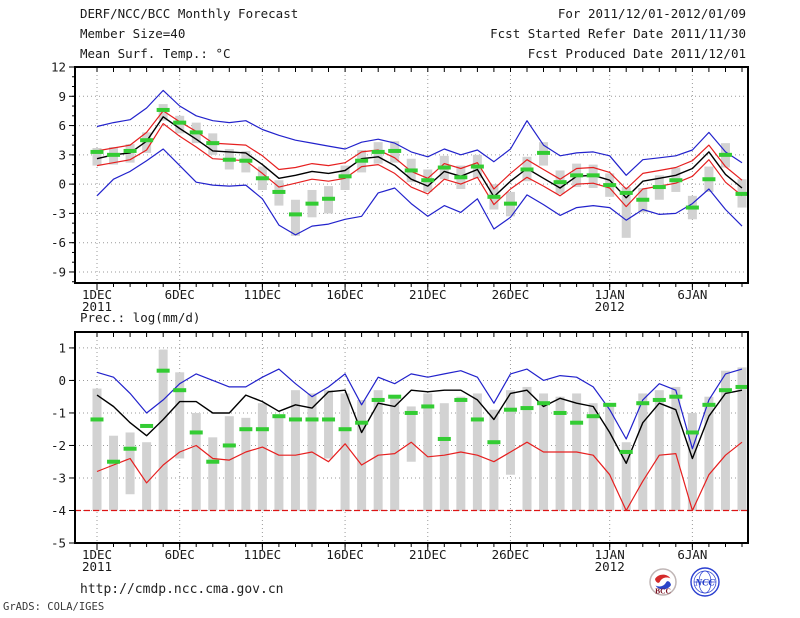 Image resolution: width=800 pixels, height=618 pixels. Describe the element at coordinates (663, 585) in the screenshot. I see `bcc-blue-swirl` at that location.